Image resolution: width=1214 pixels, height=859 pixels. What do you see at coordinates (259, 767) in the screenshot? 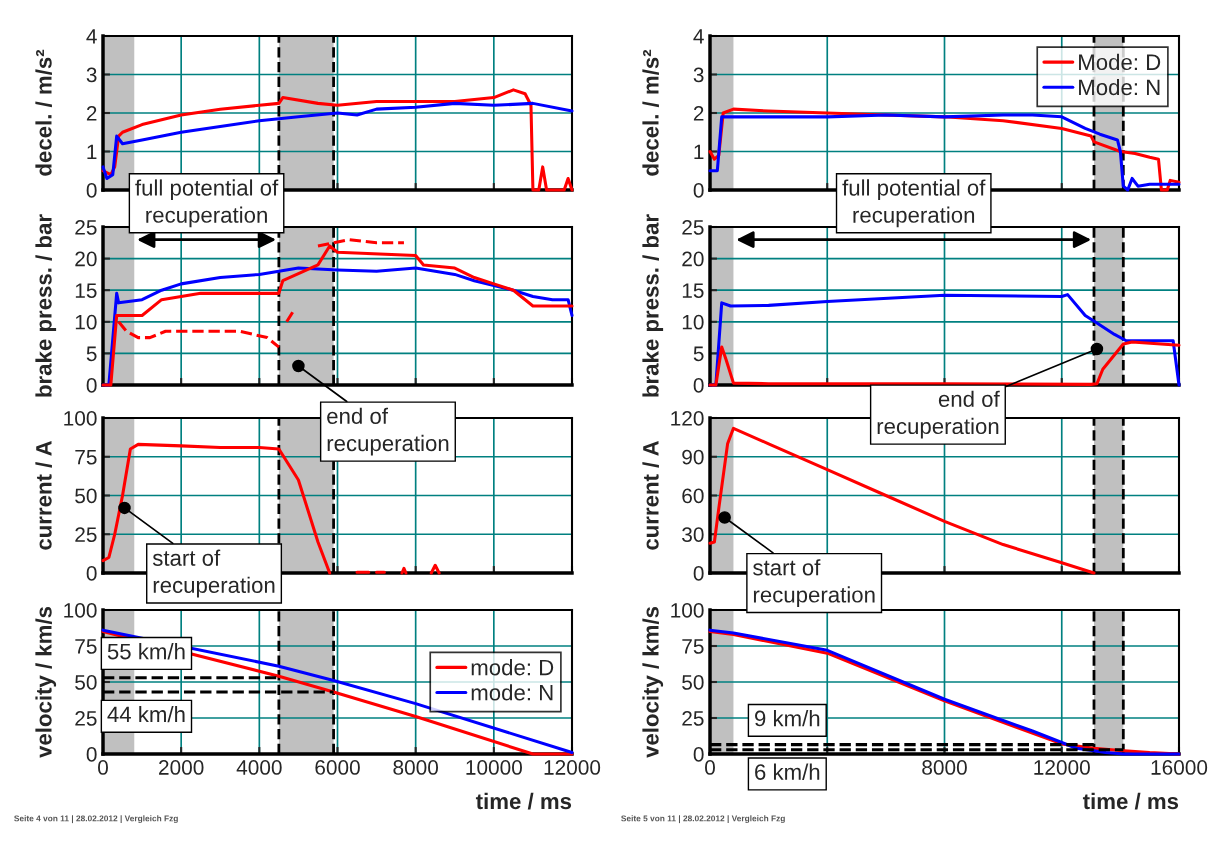
I see `x-tick-label: 4000` at bounding box center [259, 767].